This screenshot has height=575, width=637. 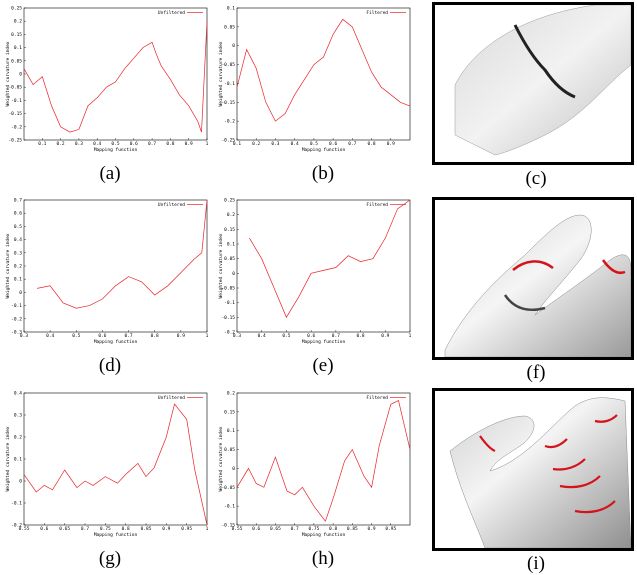 What do you see at coordinates (18, 240) in the screenshot?
I see `y-tick-label: 0.4` at bounding box center [18, 240].